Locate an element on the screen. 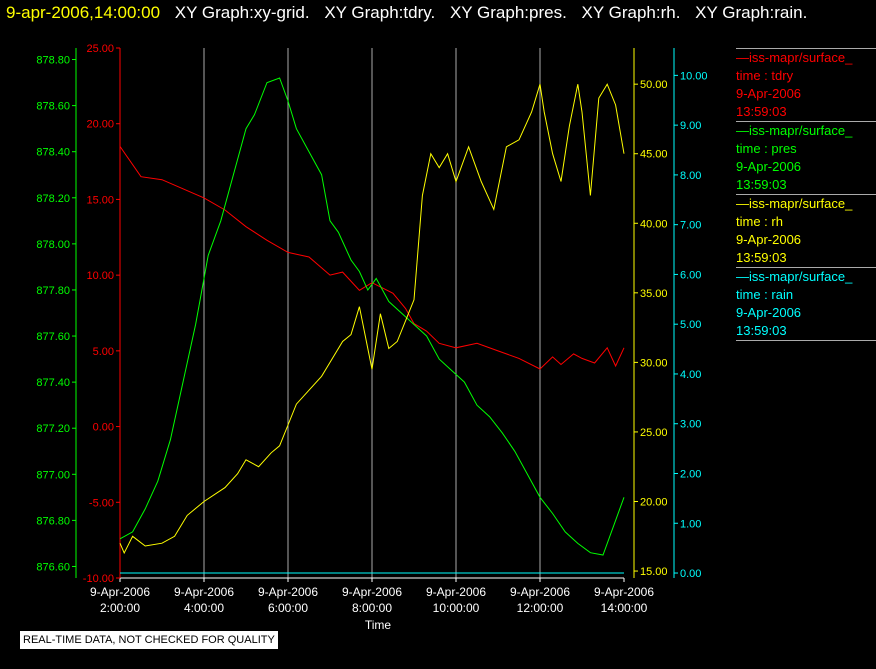  x-tick-label-time: 4:00:00 is located at coordinates (204, 608).